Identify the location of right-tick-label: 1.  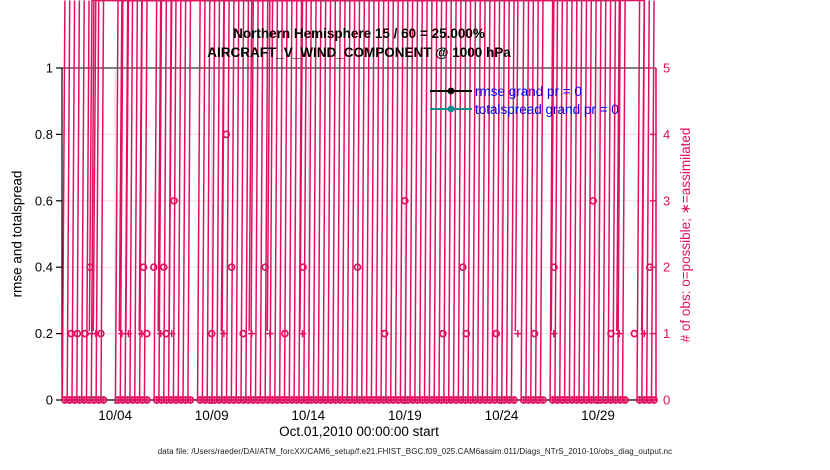
(666, 333).